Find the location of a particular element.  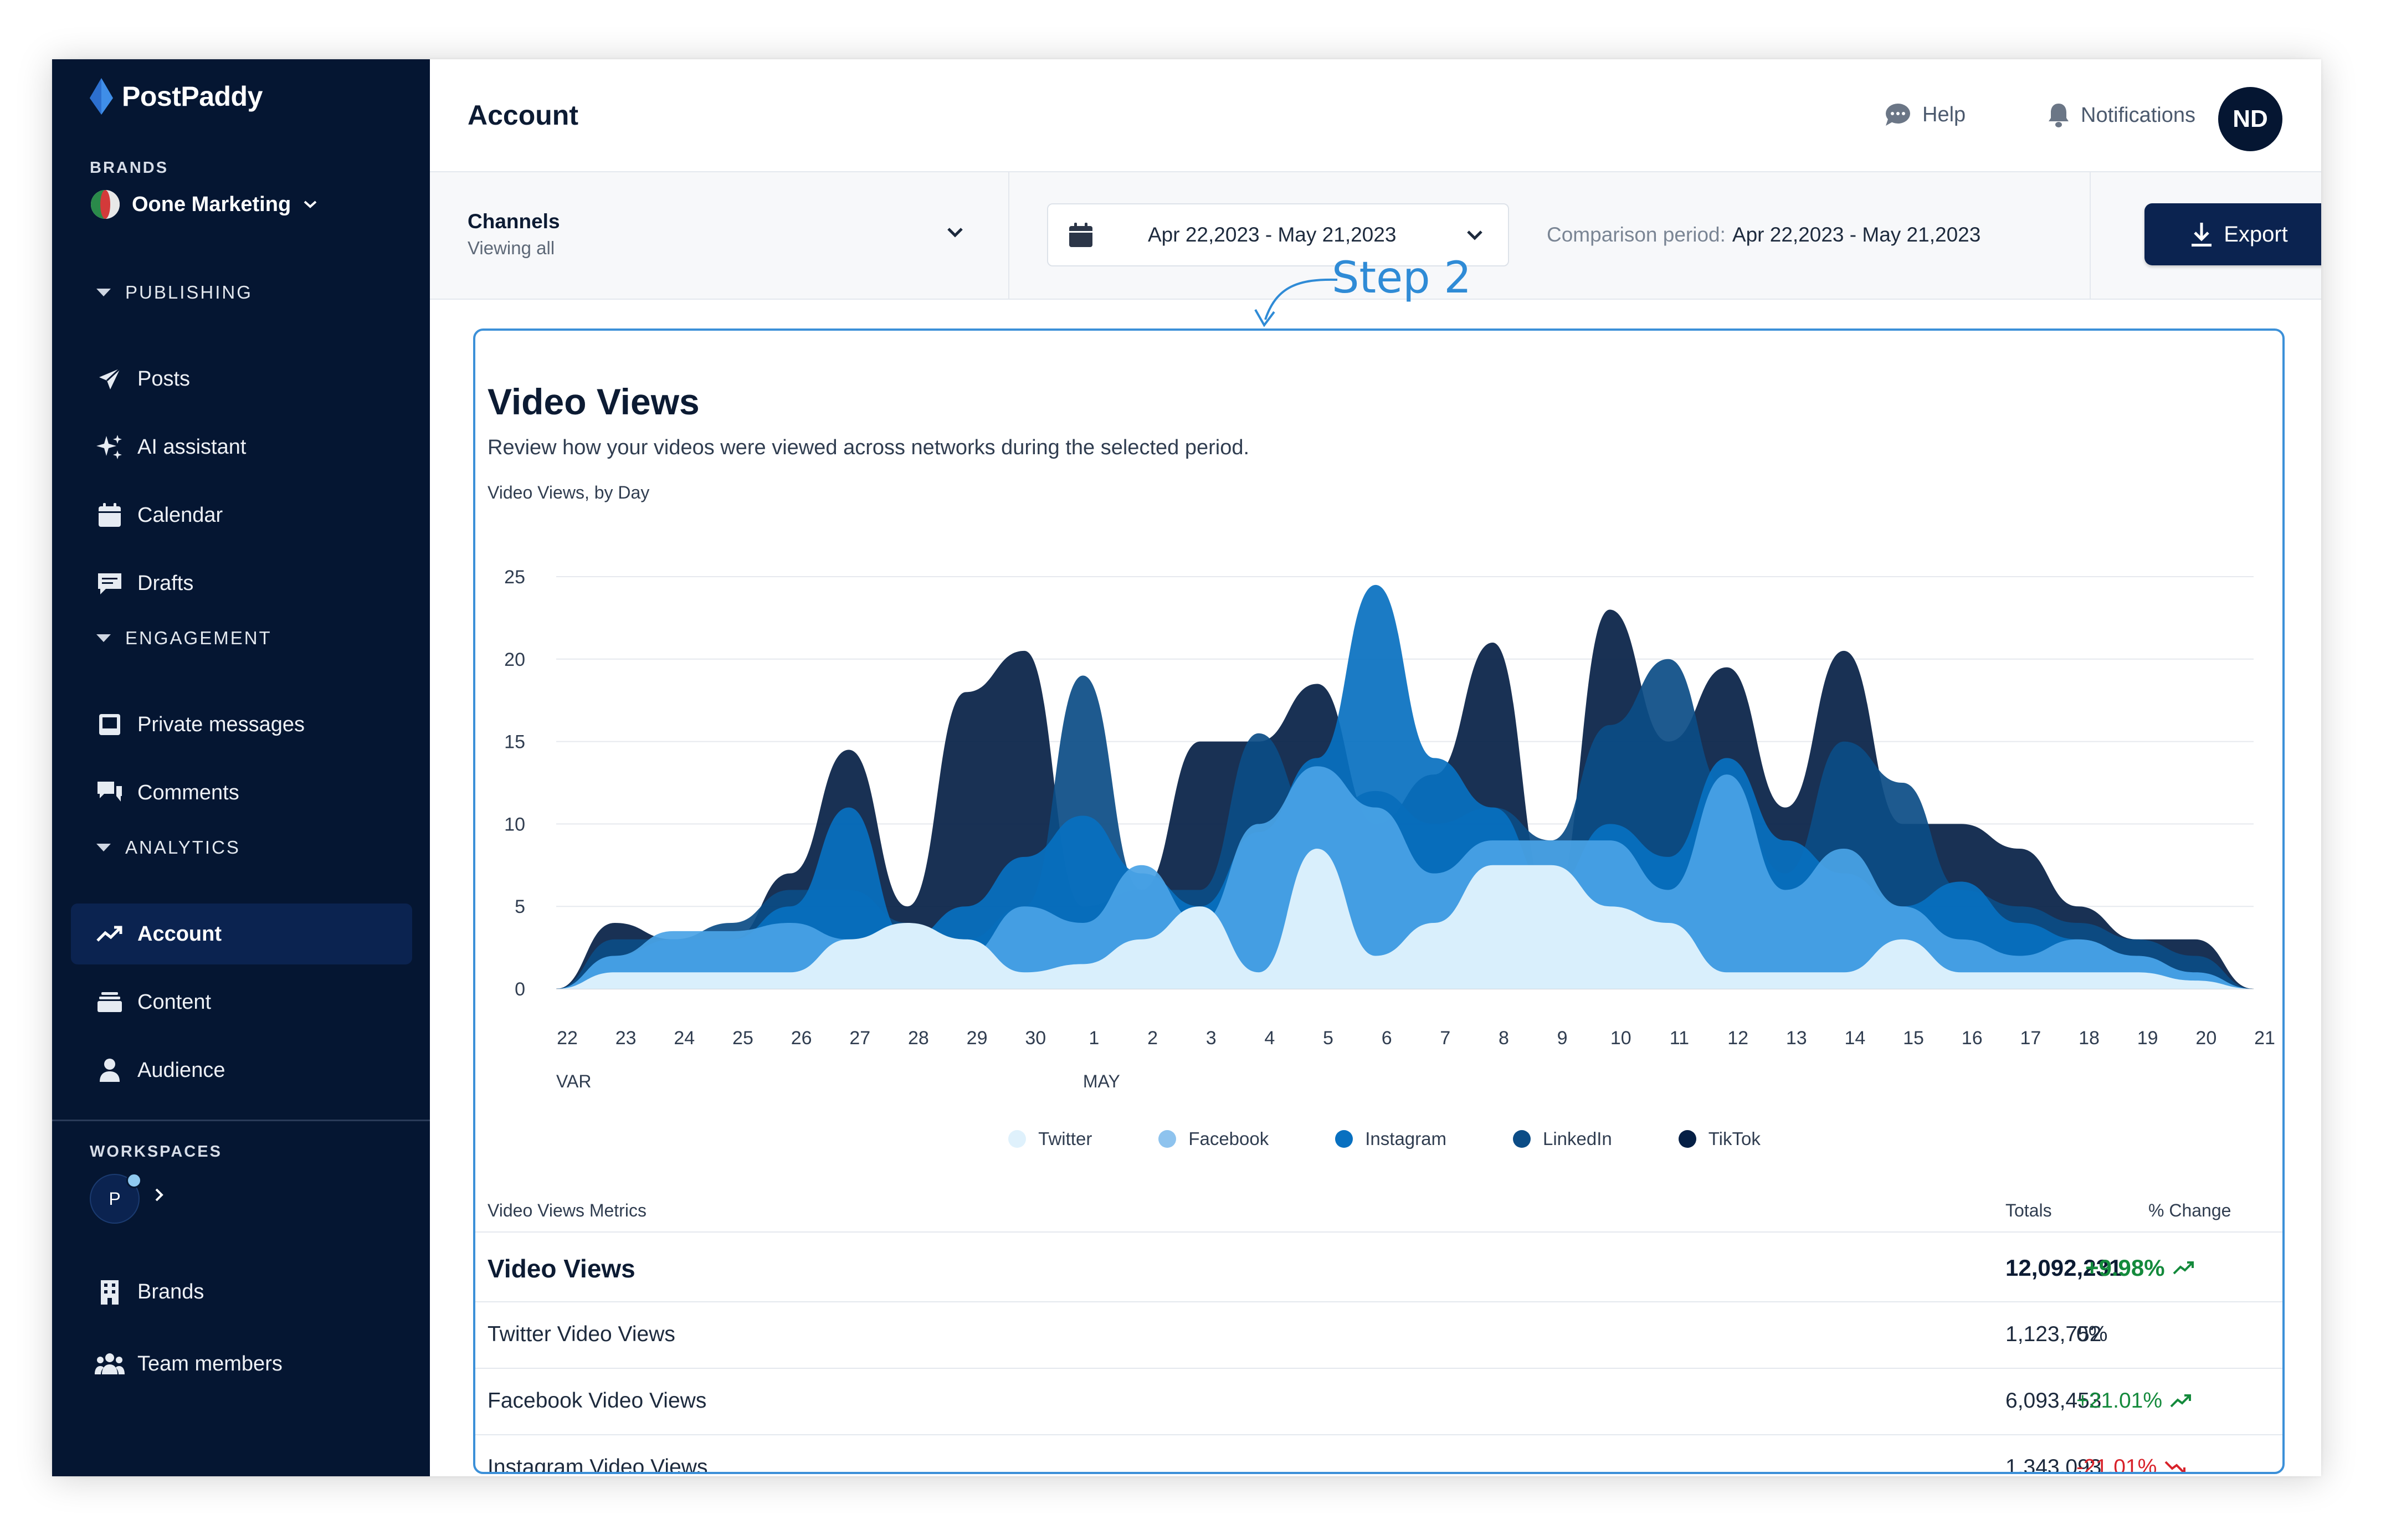

help-label: Help is located at coordinates (1944, 114).